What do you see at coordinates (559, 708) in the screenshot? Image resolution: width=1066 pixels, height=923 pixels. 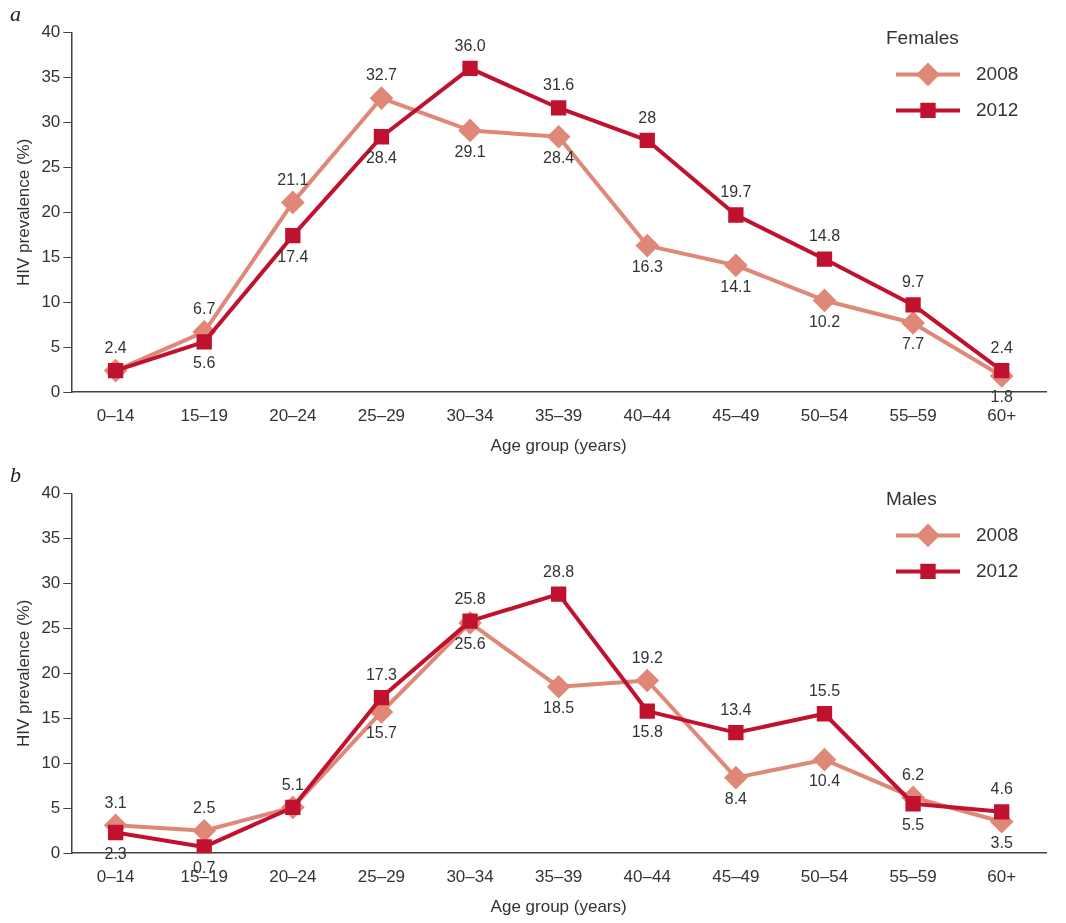 I see `data-label: 18.5` at bounding box center [559, 708].